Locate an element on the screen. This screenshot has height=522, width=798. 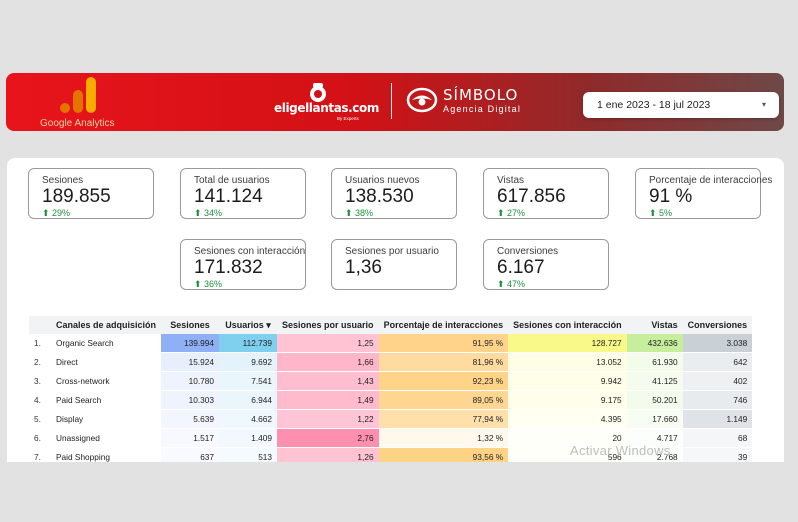
cell-pct: 81,96 % is located at coordinates (443, 362).